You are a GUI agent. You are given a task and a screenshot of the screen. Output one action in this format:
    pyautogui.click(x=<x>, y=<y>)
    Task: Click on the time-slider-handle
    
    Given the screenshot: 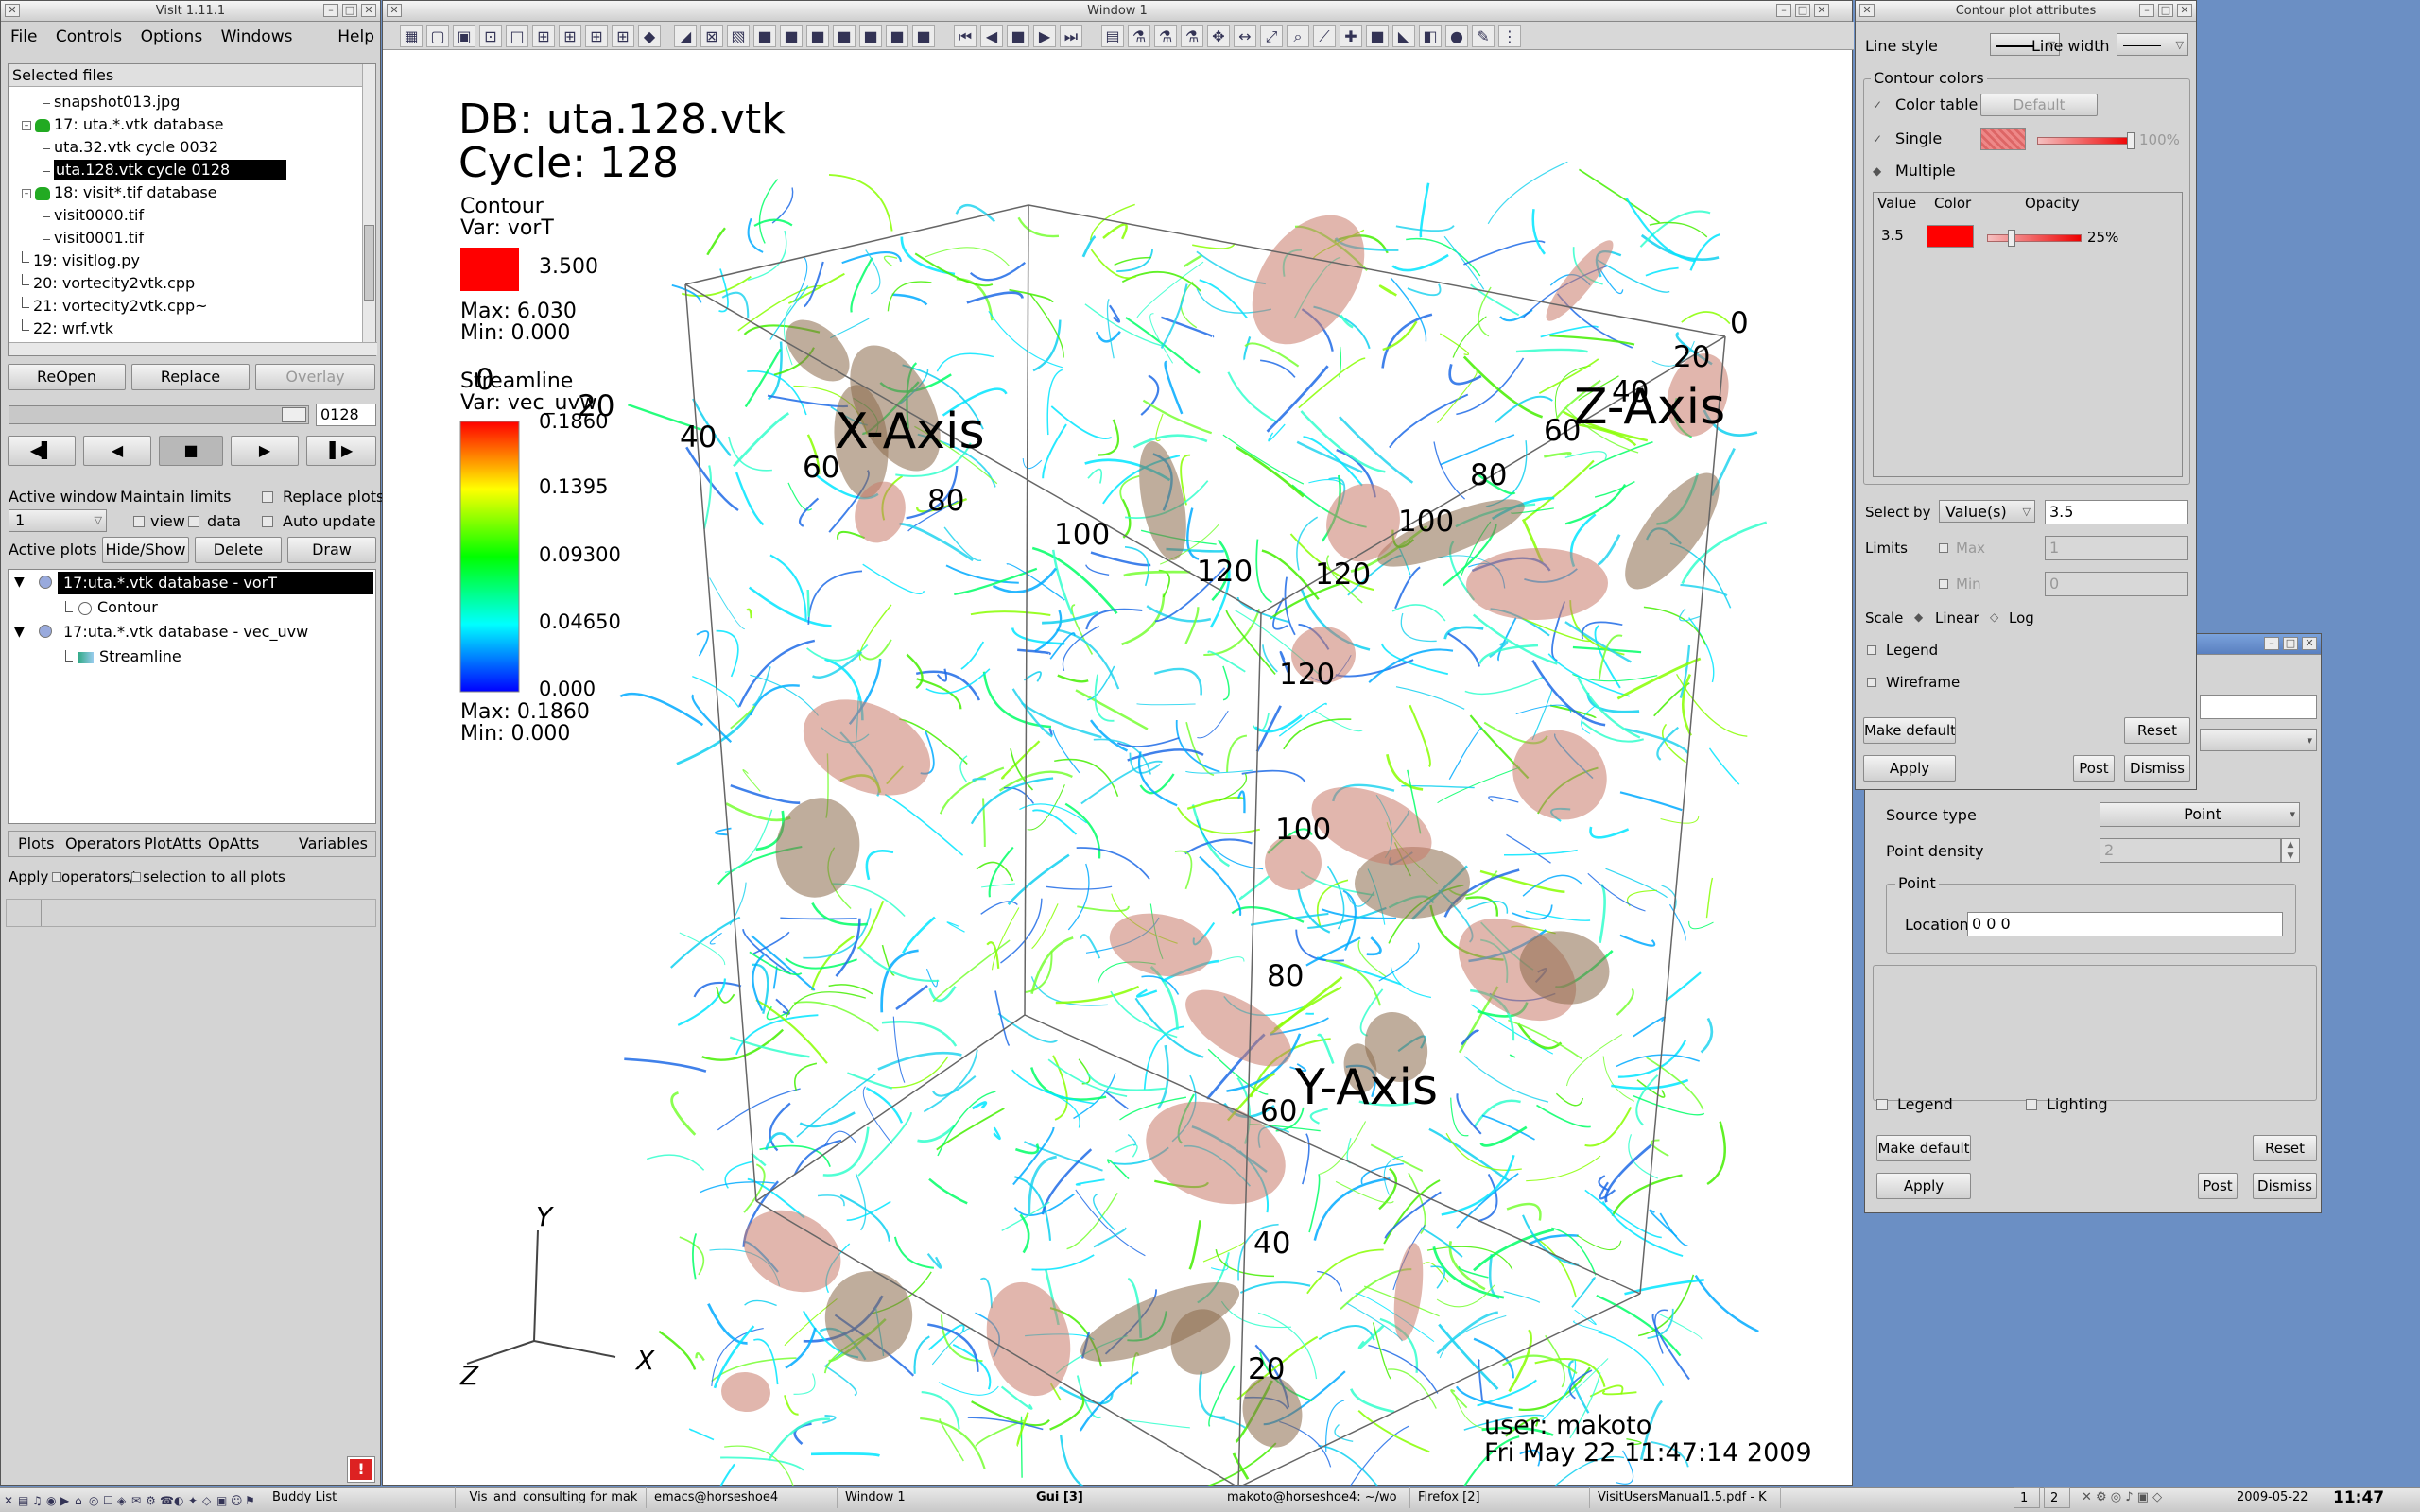 What is the action you would take?
    pyautogui.click(x=294, y=414)
    